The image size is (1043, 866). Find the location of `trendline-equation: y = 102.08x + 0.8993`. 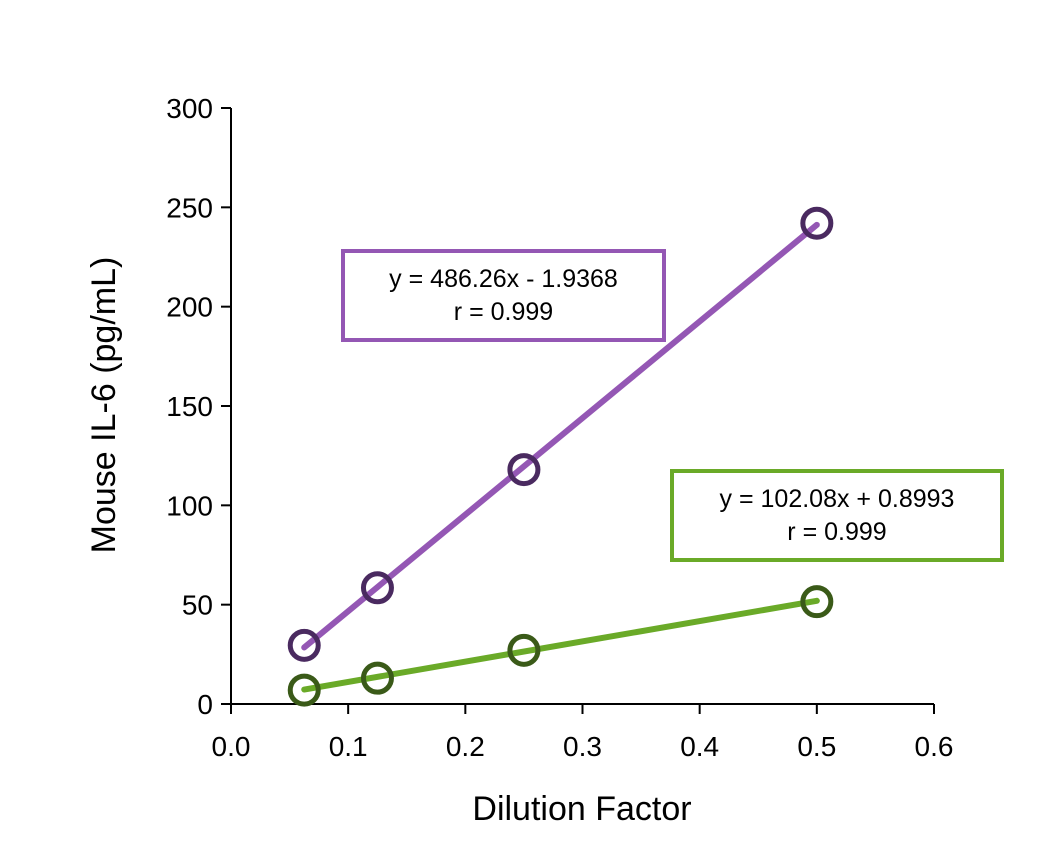

trendline-equation: y = 102.08x + 0.8993 is located at coordinates (837, 499).